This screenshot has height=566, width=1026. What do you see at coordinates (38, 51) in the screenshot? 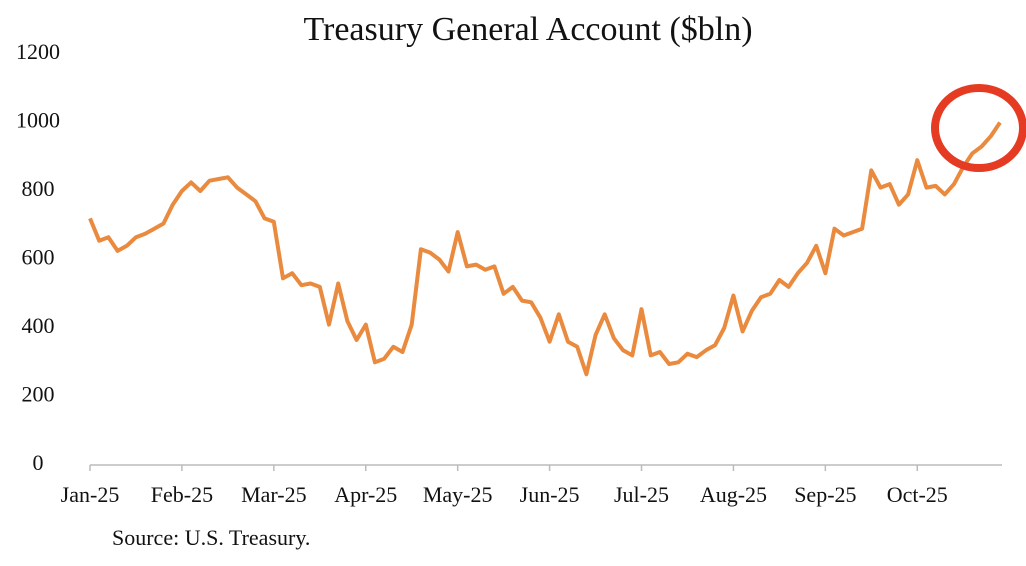
I see `y-tick-label: 1200` at bounding box center [38, 51].